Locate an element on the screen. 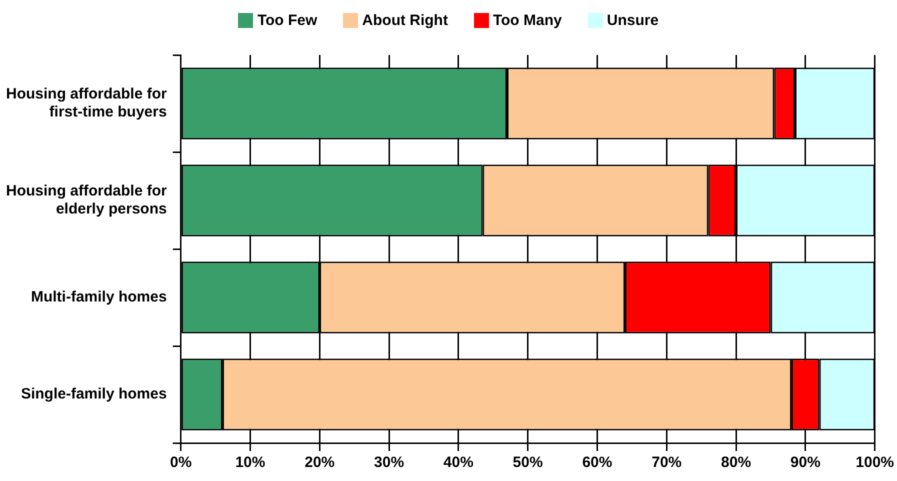 The width and height of the screenshot is (897, 481). legend-label: Unsure is located at coordinates (632, 20).